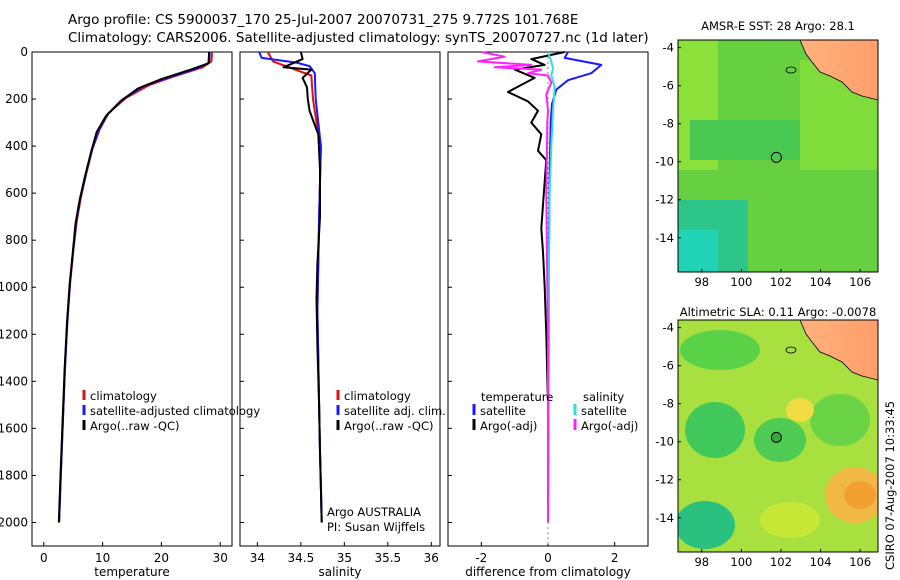 This screenshot has width=900, height=580. I want to click on temperature-legend-label: satellite-adjusted climatology, so click(175, 411).